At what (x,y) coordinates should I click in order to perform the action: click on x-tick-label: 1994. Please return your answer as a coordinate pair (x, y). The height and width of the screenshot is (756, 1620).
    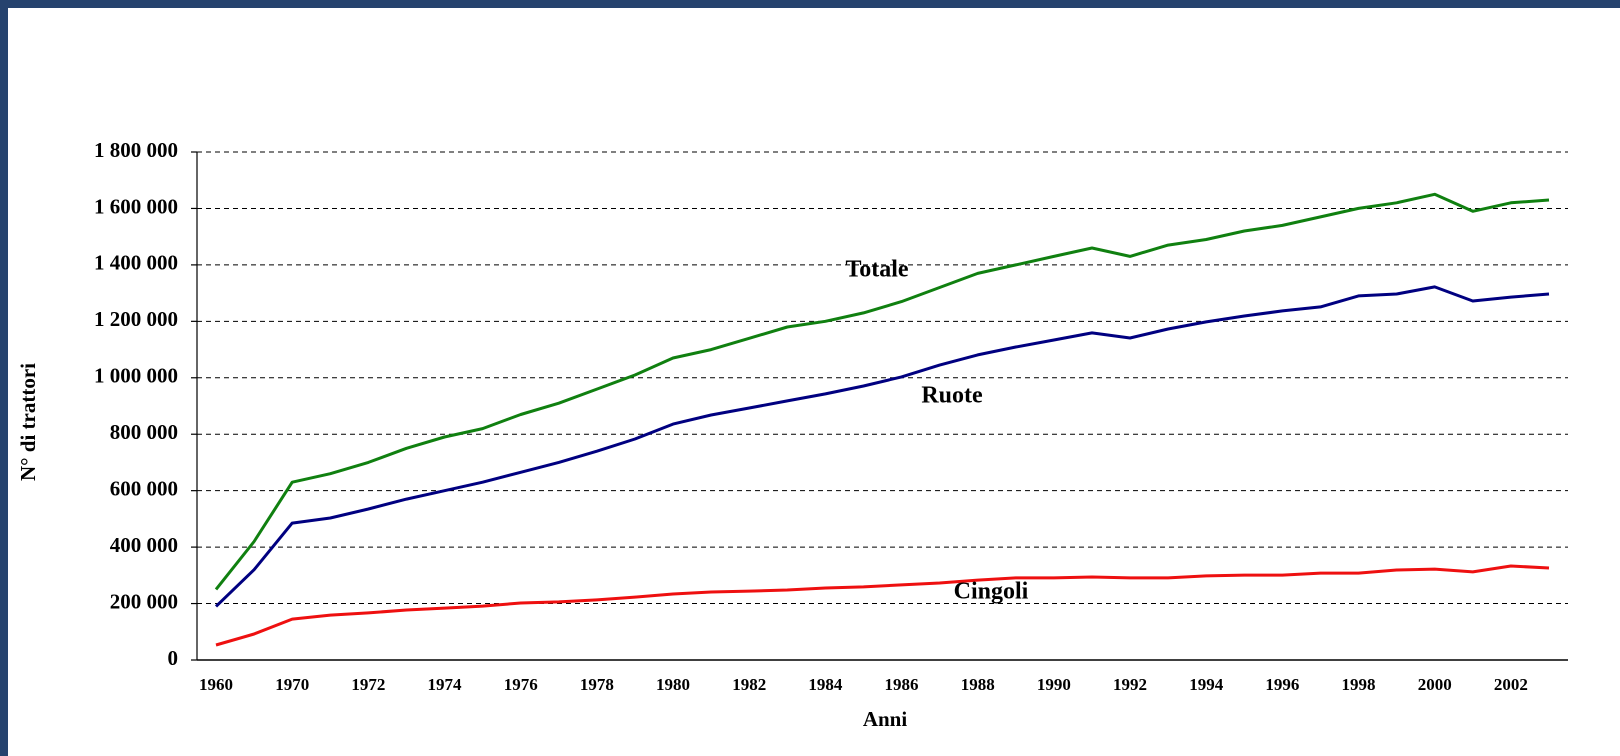
    Looking at the image, I should click on (1206, 684).